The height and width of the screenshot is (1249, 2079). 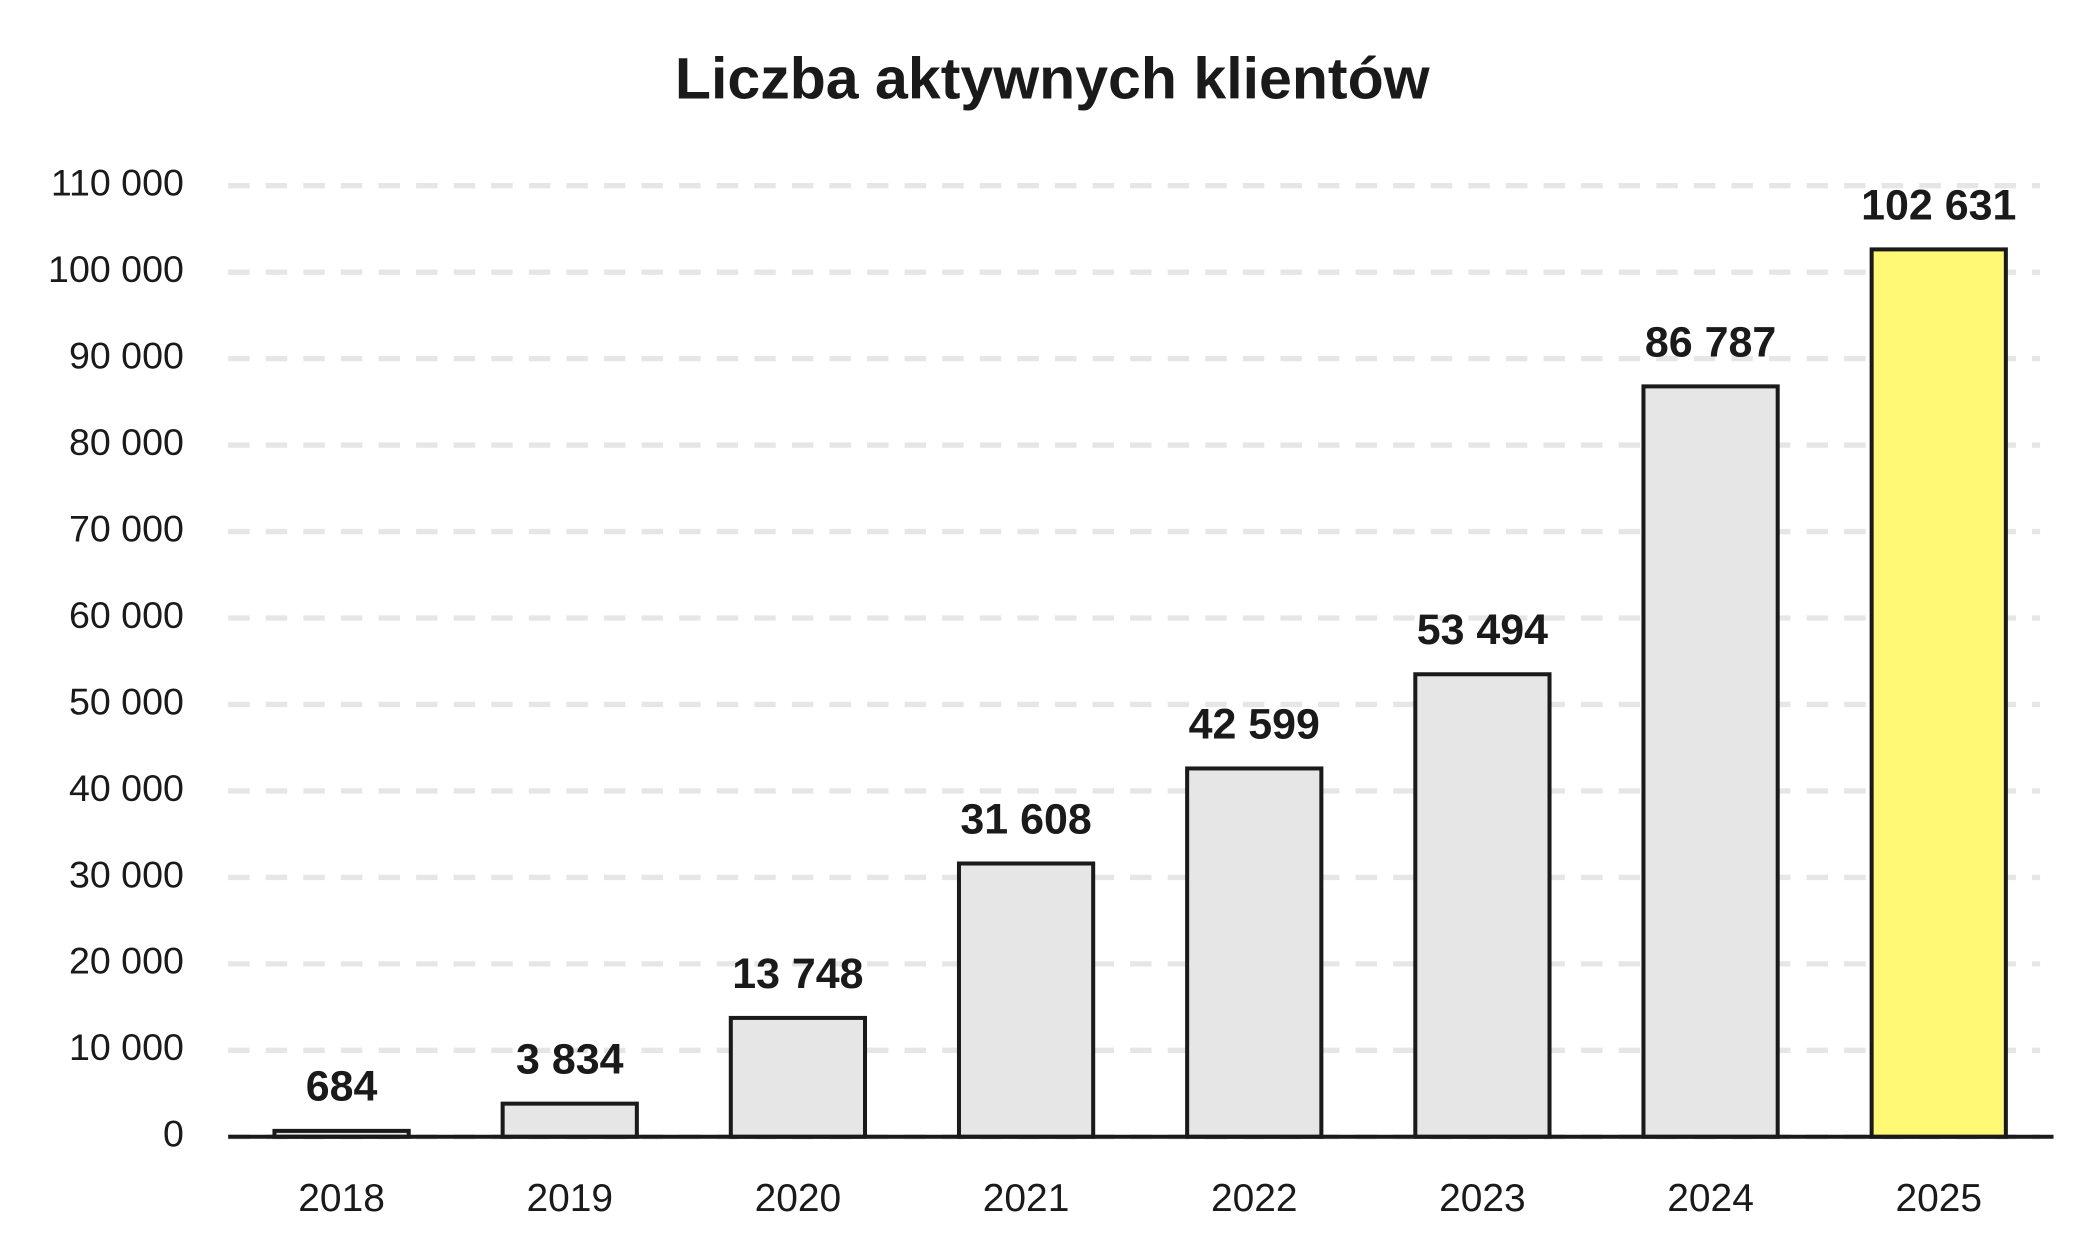 What do you see at coordinates (126, 615) in the screenshot?
I see `y-tick-label: 60 000` at bounding box center [126, 615].